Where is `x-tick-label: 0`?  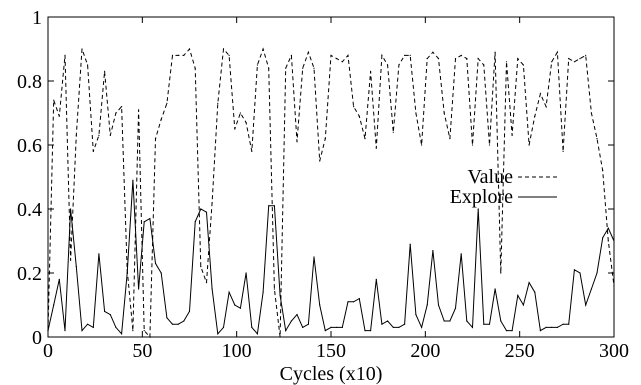 x-tick-label: 0 is located at coordinates (48, 351).